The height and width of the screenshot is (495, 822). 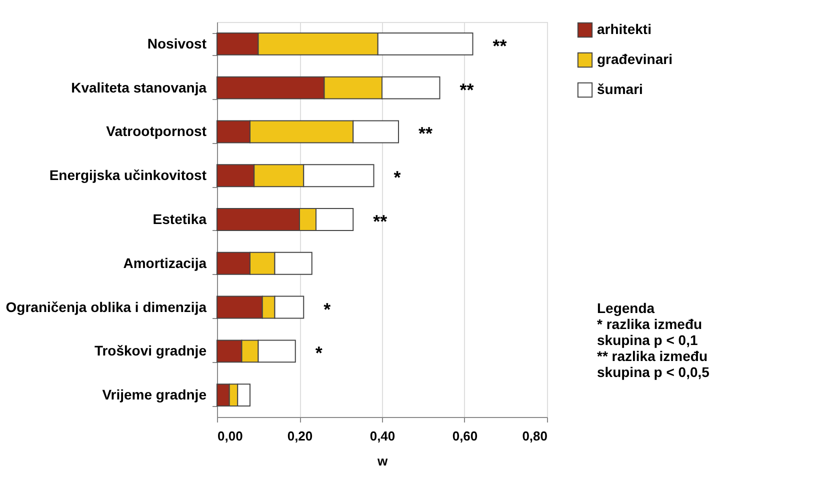 I want to click on x-tick-label: 0,40, so click(x=383, y=436).